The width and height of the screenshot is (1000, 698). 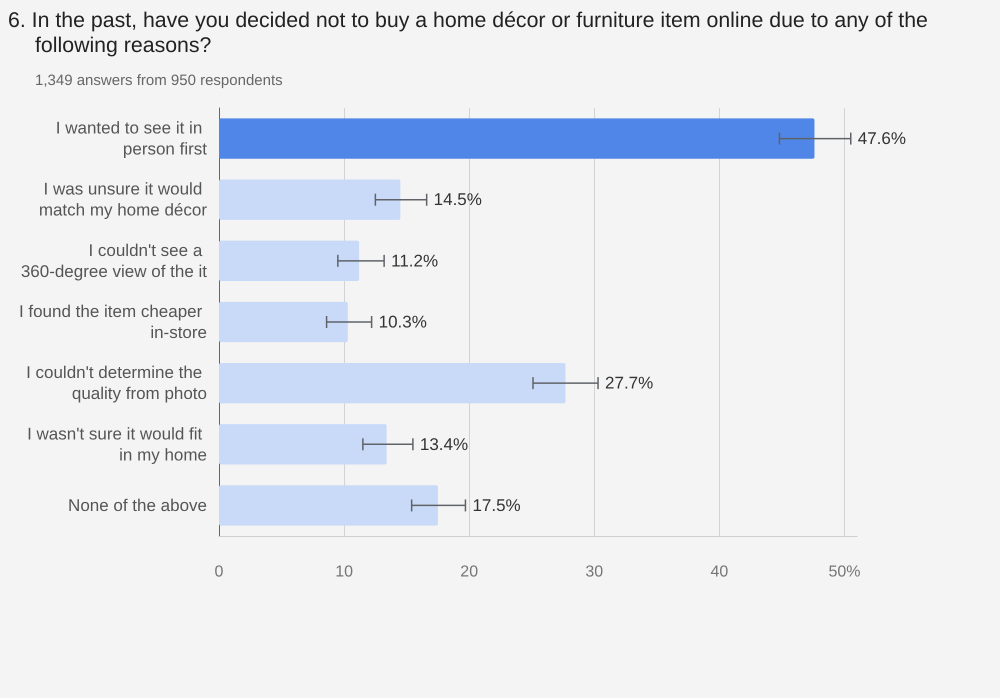 I want to click on chart-subtitle: 1,349 answers from 950 respondents, so click(x=159, y=80).